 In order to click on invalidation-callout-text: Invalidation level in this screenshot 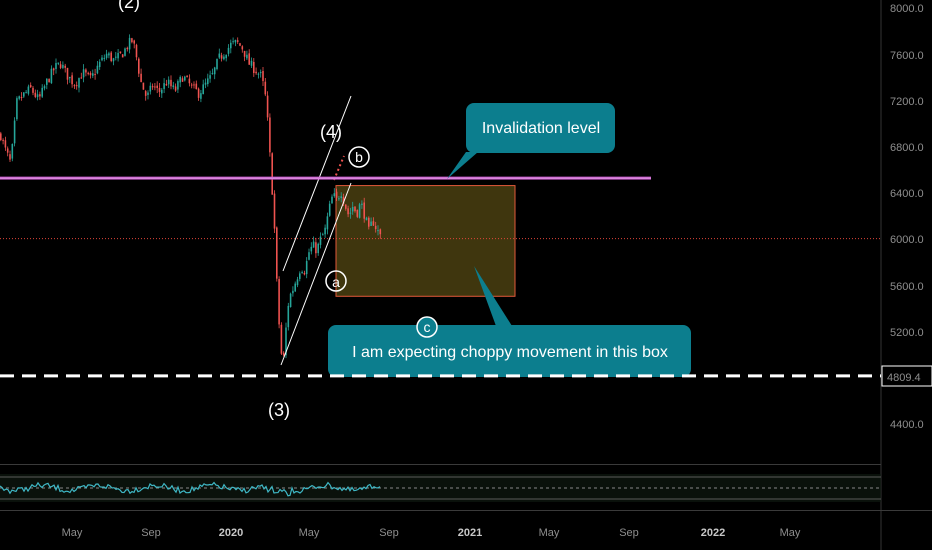, I will do `click(541, 128)`.